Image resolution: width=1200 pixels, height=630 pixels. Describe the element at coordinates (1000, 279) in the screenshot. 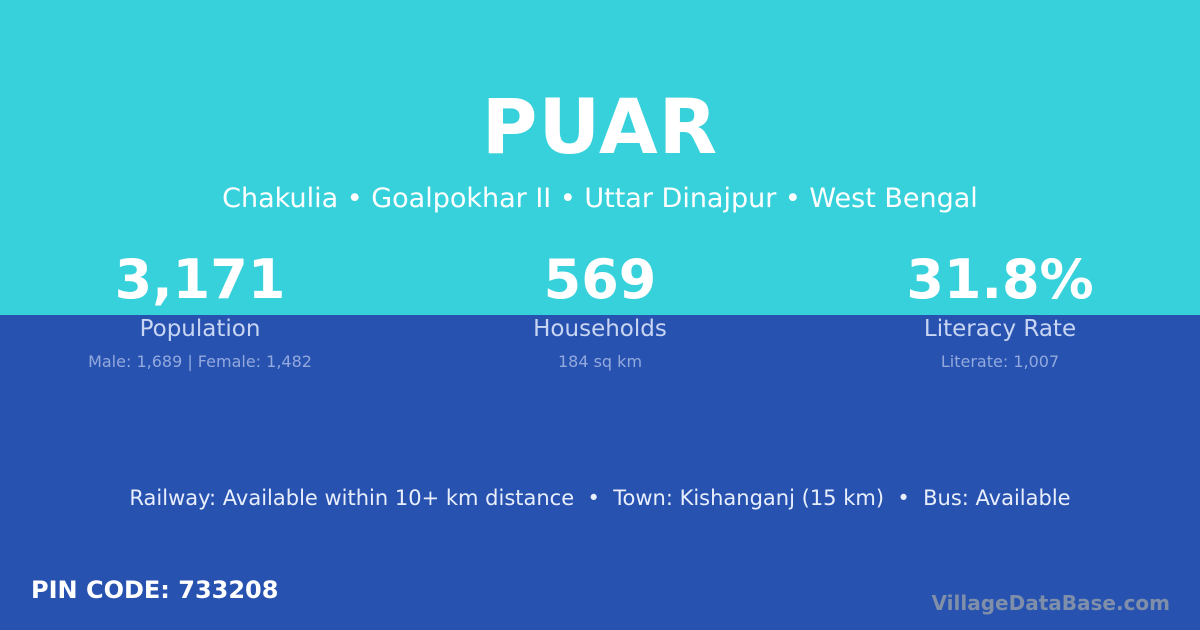

I see `stat-value: 31.8%` at that location.